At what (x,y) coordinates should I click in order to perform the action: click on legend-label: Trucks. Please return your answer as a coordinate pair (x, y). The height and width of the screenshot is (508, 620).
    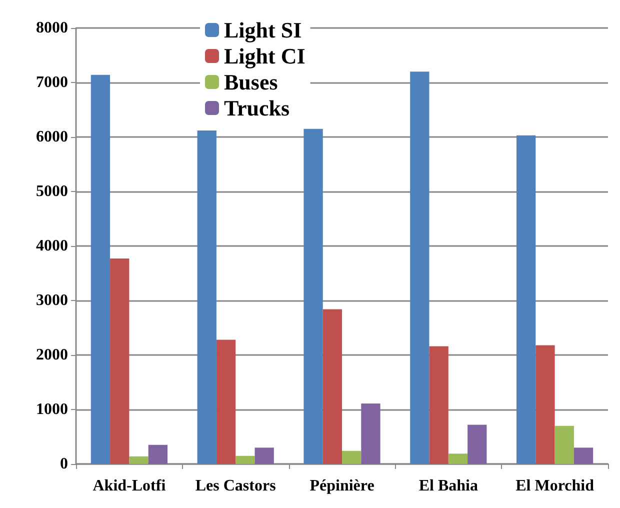
    Looking at the image, I should click on (257, 108).